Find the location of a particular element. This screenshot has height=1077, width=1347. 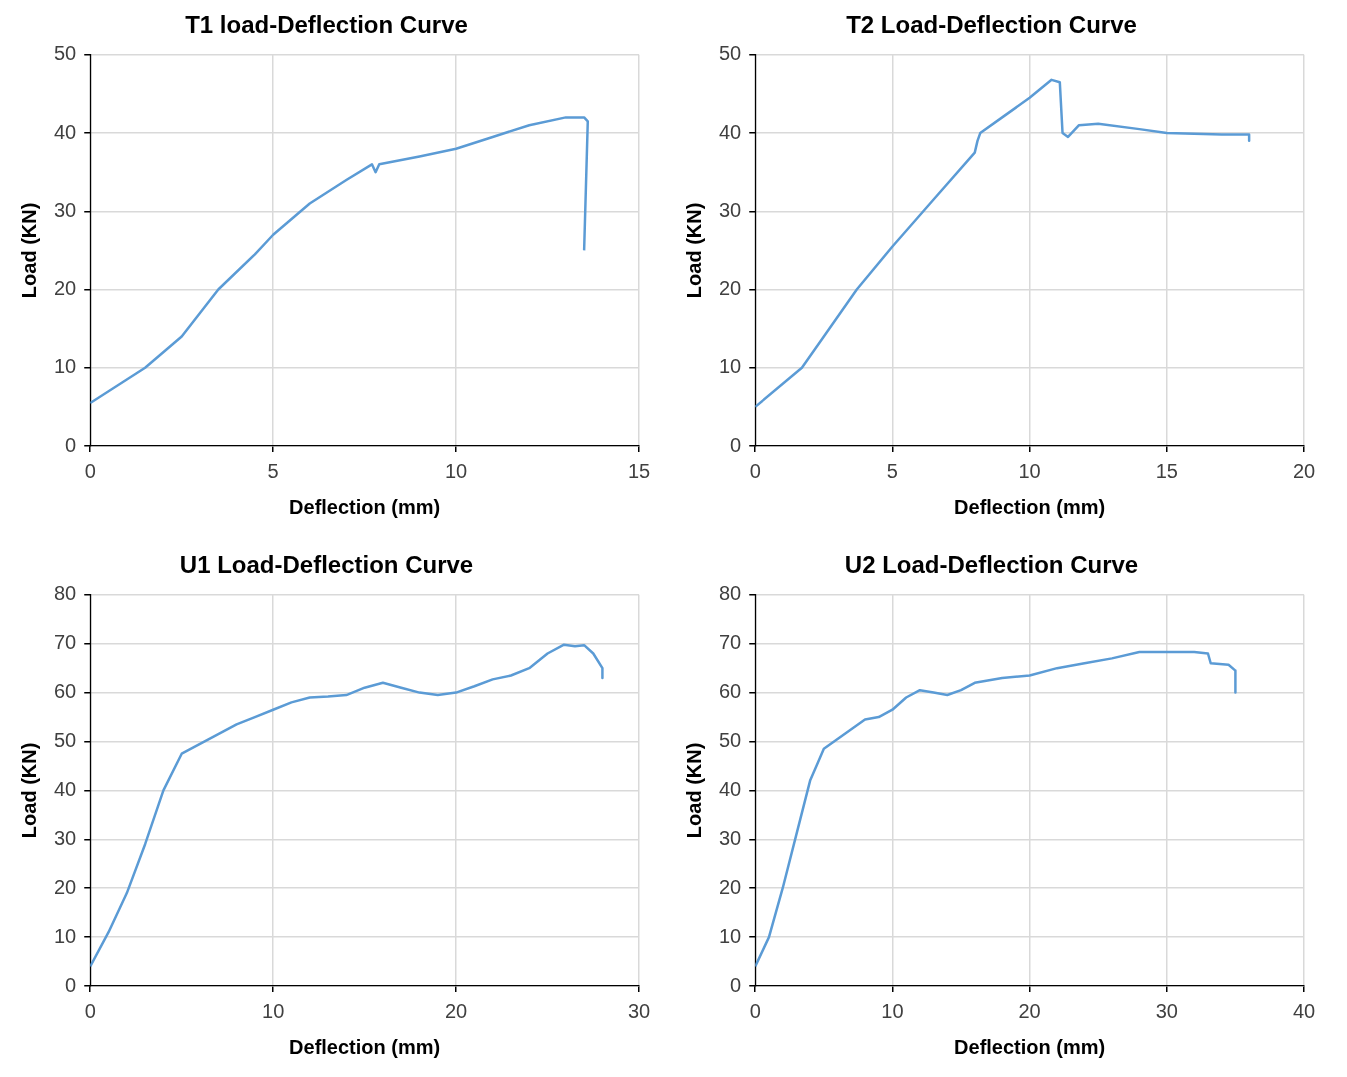

chart-title: T1 load-Deflection Curve is located at coordinates (326, 25).